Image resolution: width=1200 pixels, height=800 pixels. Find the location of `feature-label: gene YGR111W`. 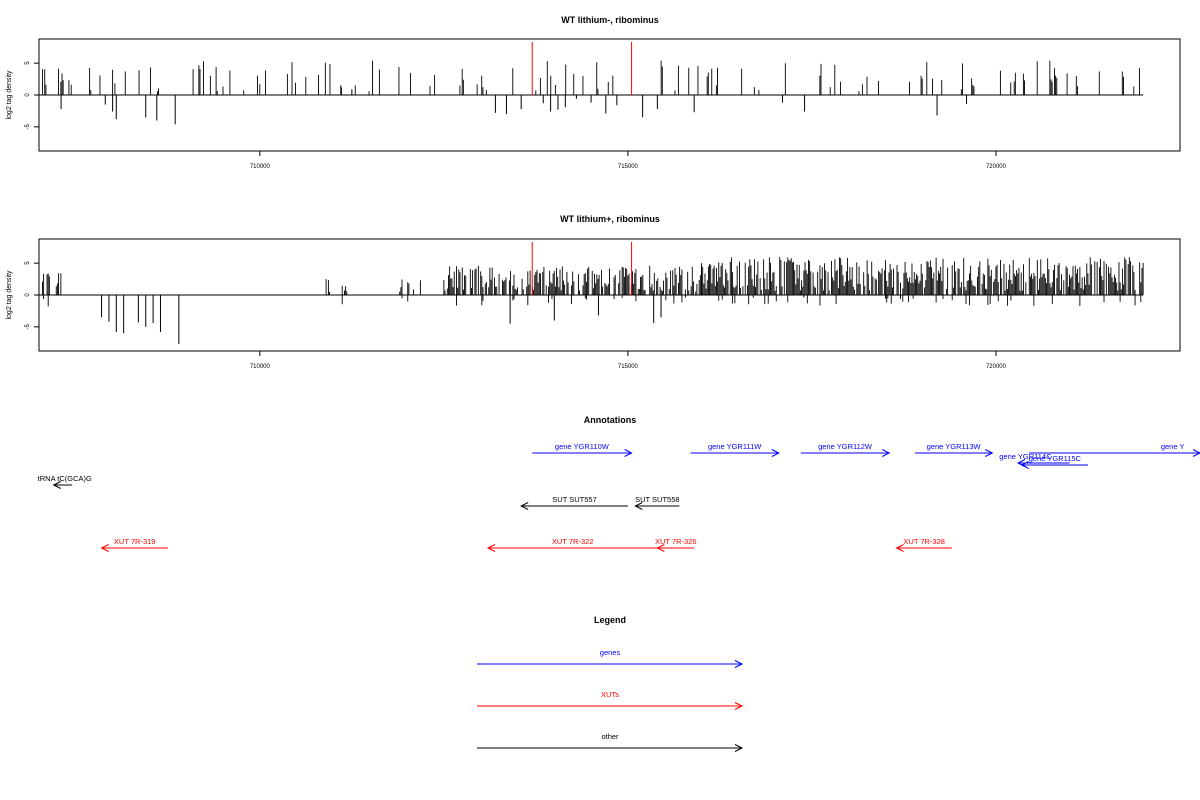

feature-label: gene YGR111W is located at coordinates (735, 446).